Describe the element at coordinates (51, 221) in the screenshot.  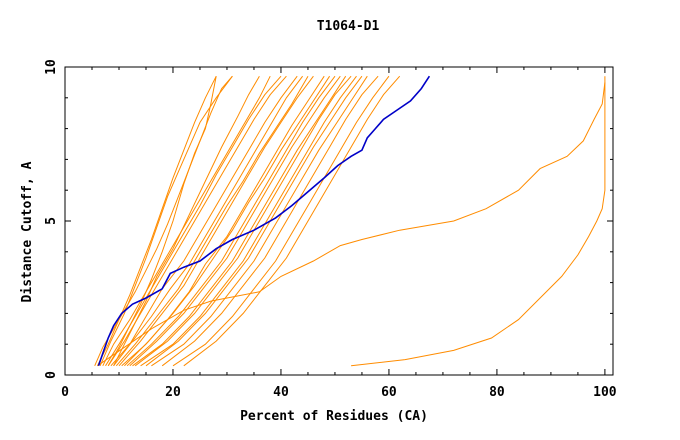
I see `y-tick-label: 5` at that location.